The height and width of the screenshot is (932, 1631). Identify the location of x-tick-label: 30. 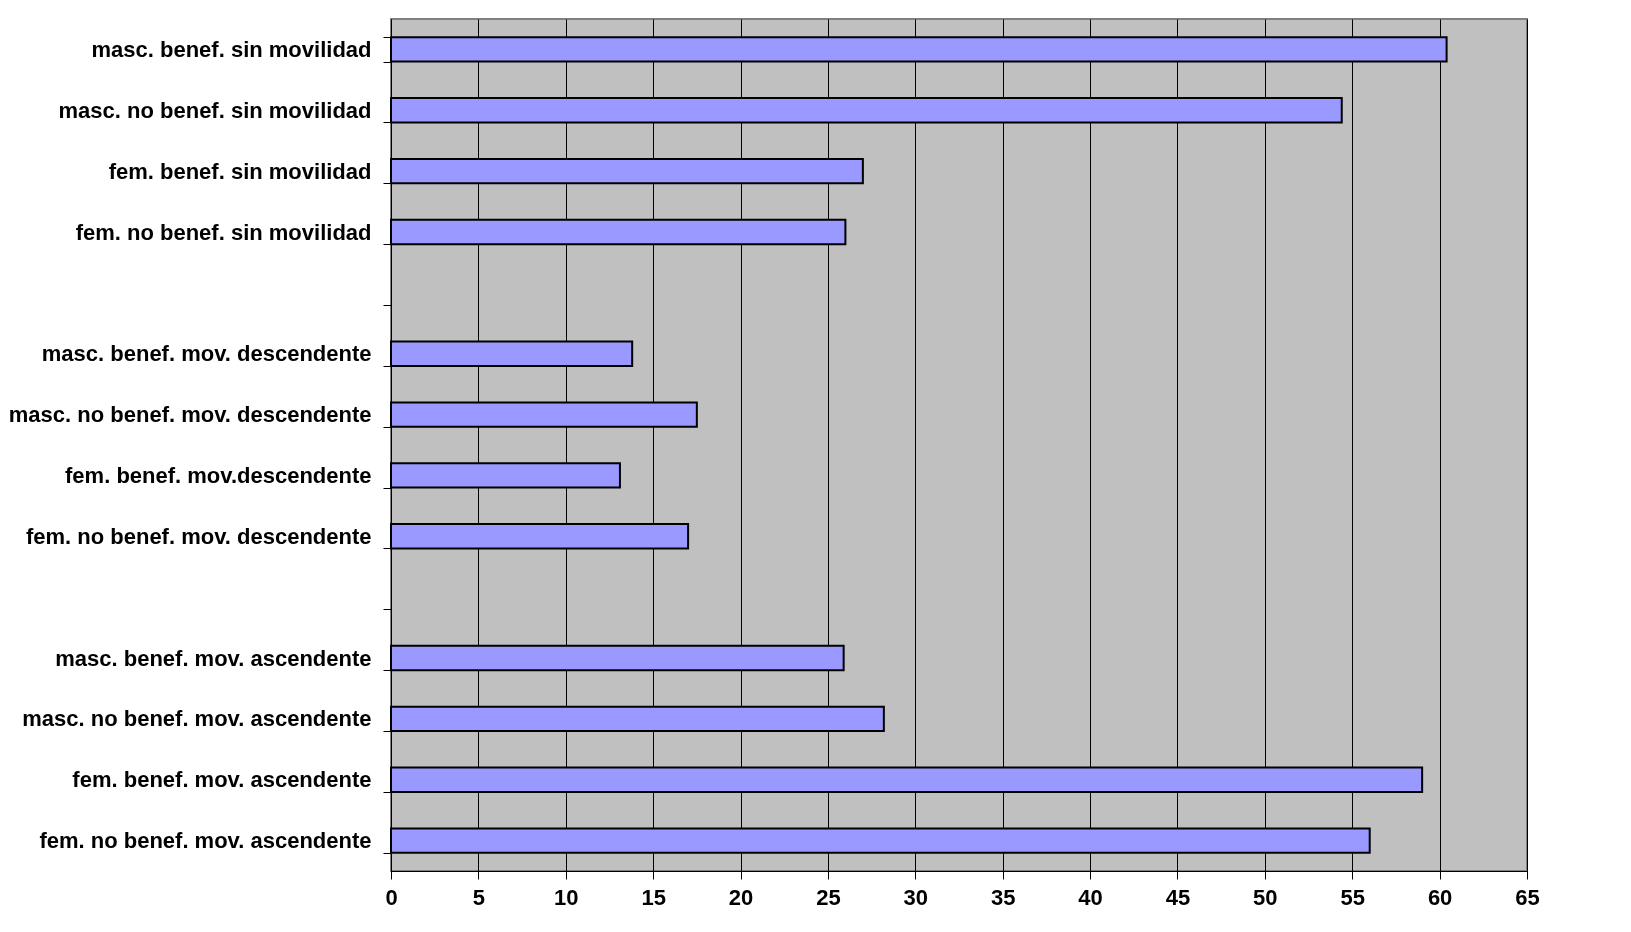
(916, 897).